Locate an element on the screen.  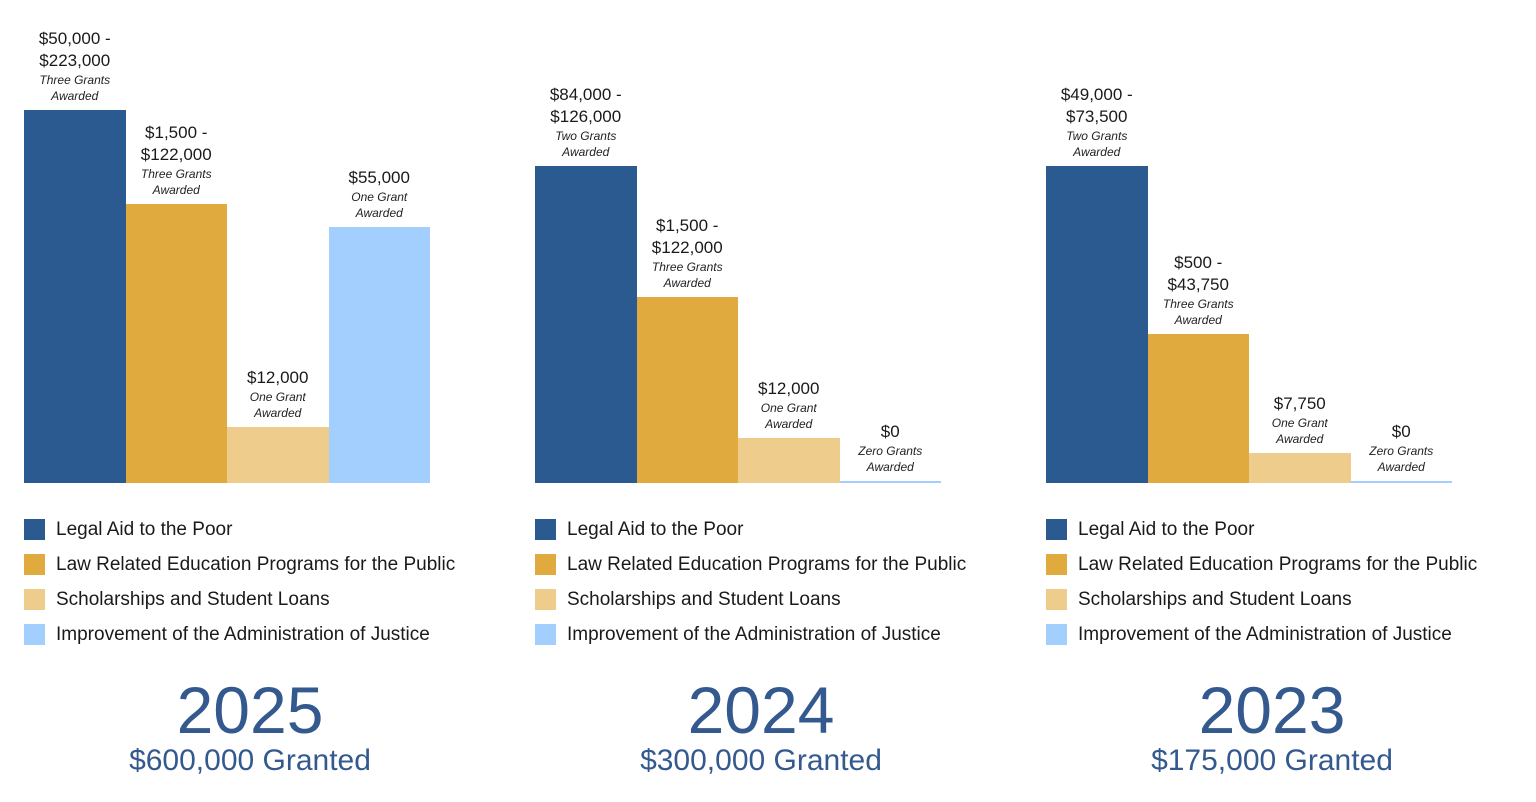
data-label: $55,000 One Grant Awarded is located at coordinates (380, 194).